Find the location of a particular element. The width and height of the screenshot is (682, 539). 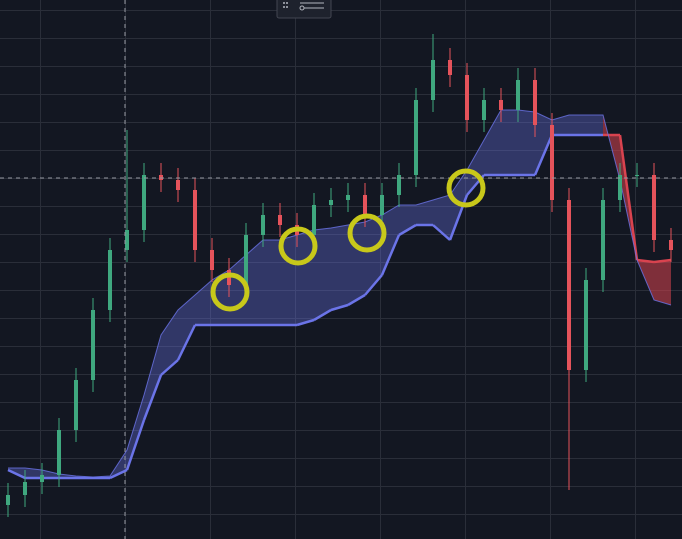

toolbar is located at coordinates (304, 9).